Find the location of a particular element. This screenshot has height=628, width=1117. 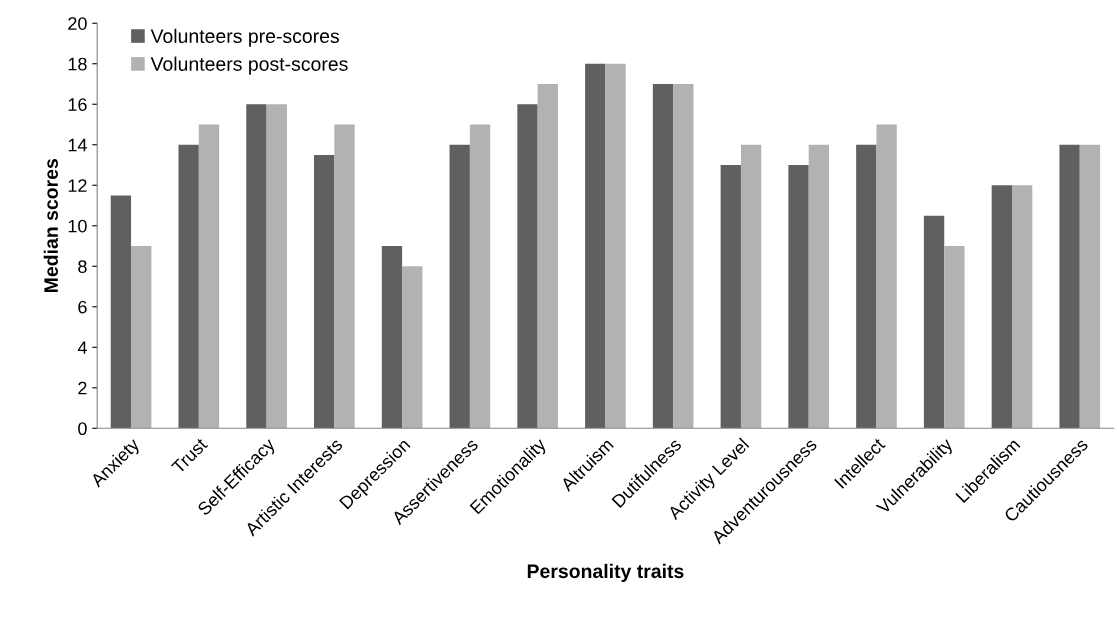

y-tick-label: 2 is located at coordinates (82, 388).